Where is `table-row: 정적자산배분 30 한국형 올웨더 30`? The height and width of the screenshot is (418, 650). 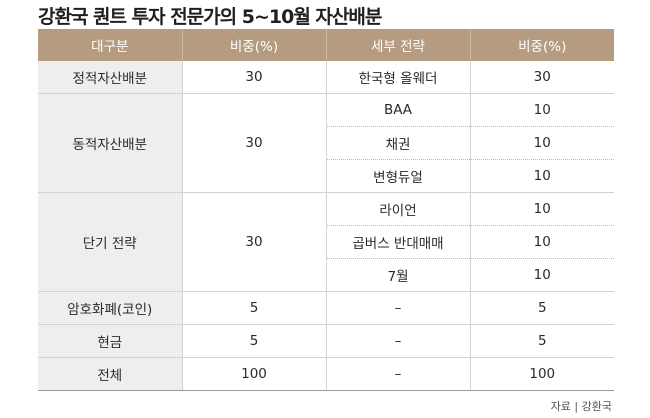 table-row: 정적자산배분 30 한국형 올웨더 30 is located at coordinates (326, 77).